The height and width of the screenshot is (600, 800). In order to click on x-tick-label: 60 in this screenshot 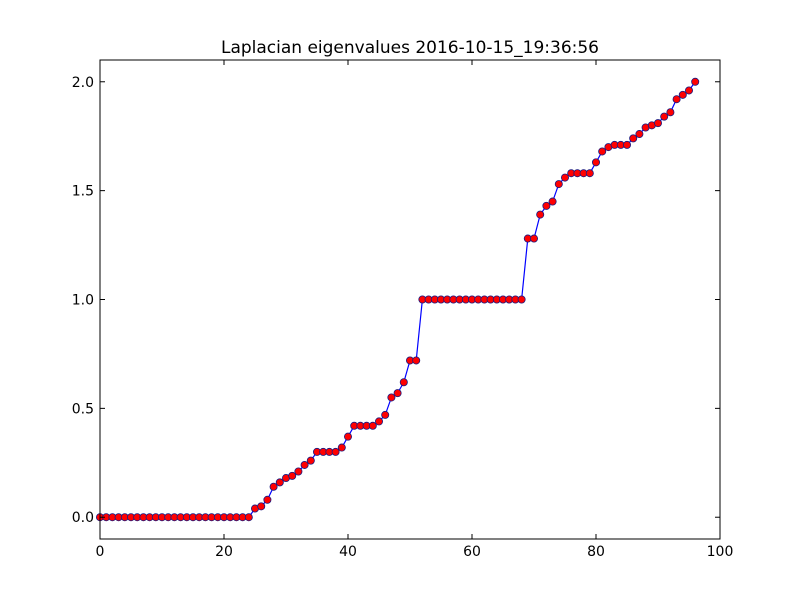, I will do `click(472, 552)`.